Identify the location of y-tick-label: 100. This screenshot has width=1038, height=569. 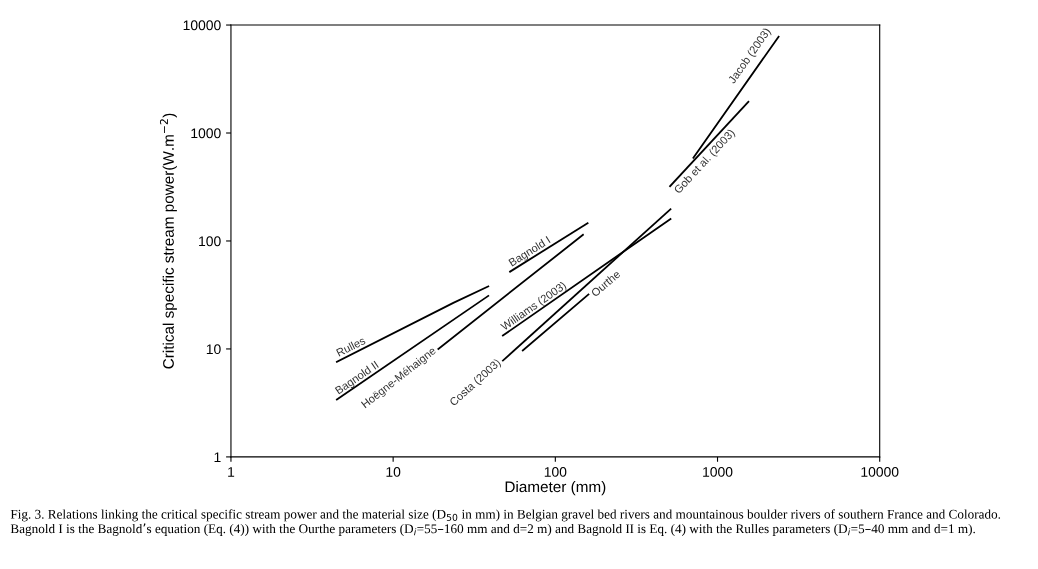
(210, 241).